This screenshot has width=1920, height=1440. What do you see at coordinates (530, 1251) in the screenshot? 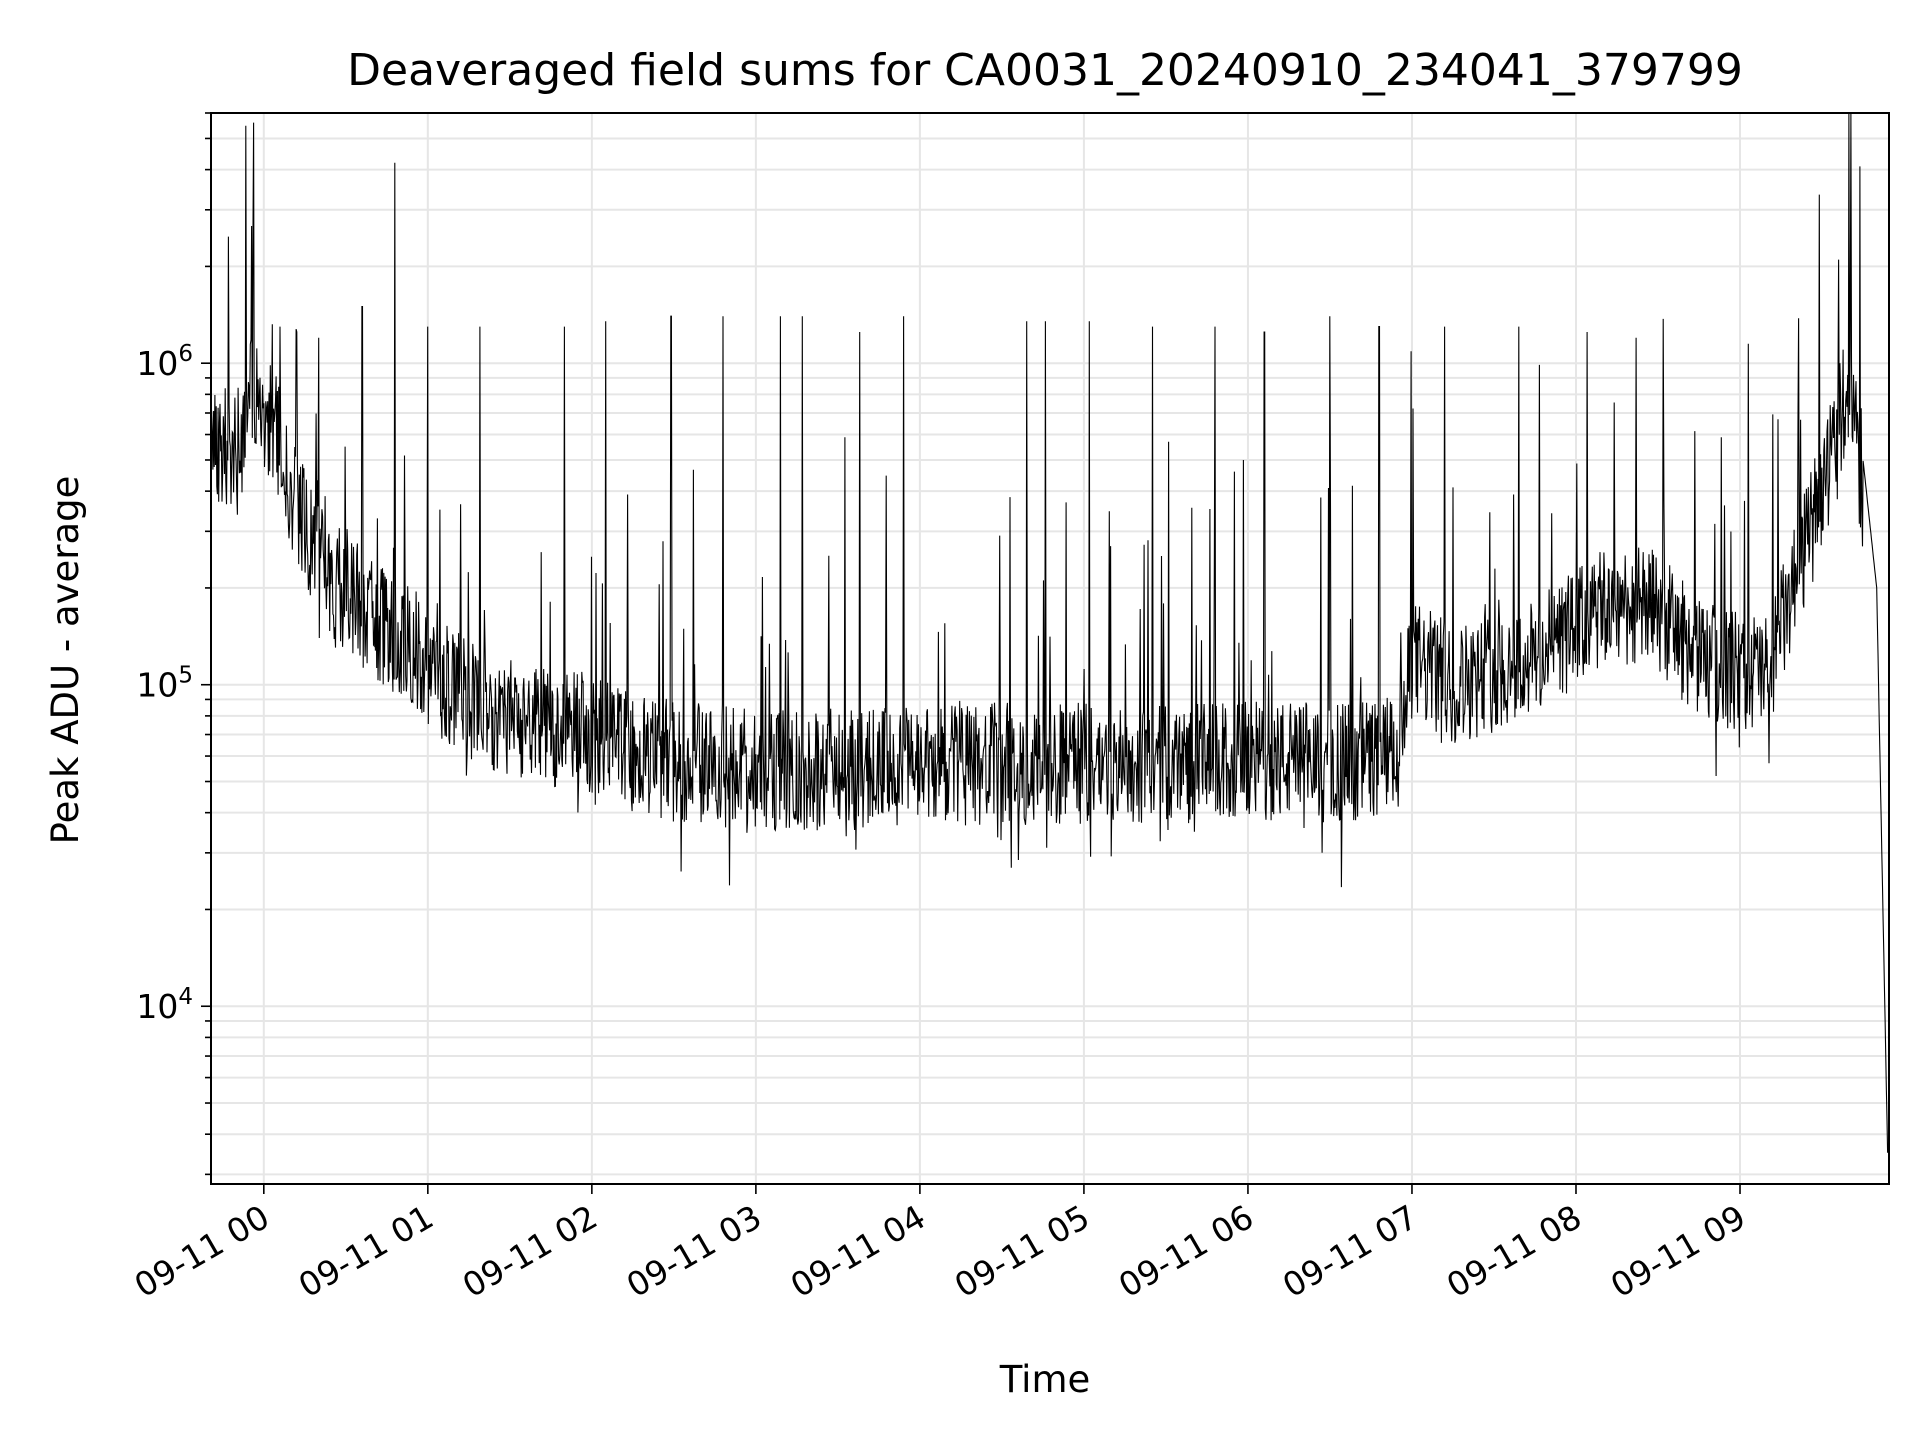
I see `x-tick-label: 09-11 02` at bounding box center [530, 1251].